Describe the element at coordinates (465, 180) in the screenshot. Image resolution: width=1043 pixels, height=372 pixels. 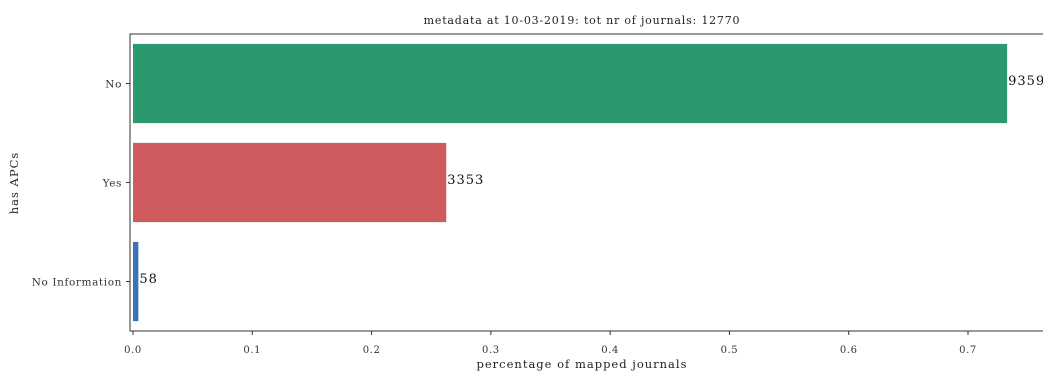
I see `data-label-yes: 3353` at that location.